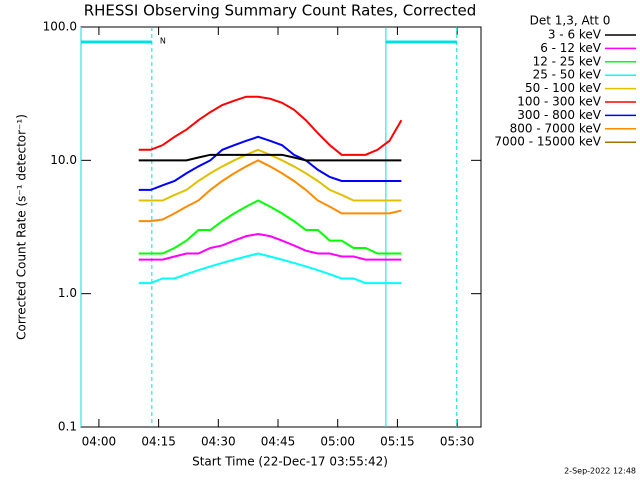 This screenshot has width=640, height=480. What do you see at coordinates (547, 142) in the screenshot?
I see `legend-label: 7000 - 15000 keV` at bounding box center [547, 142].